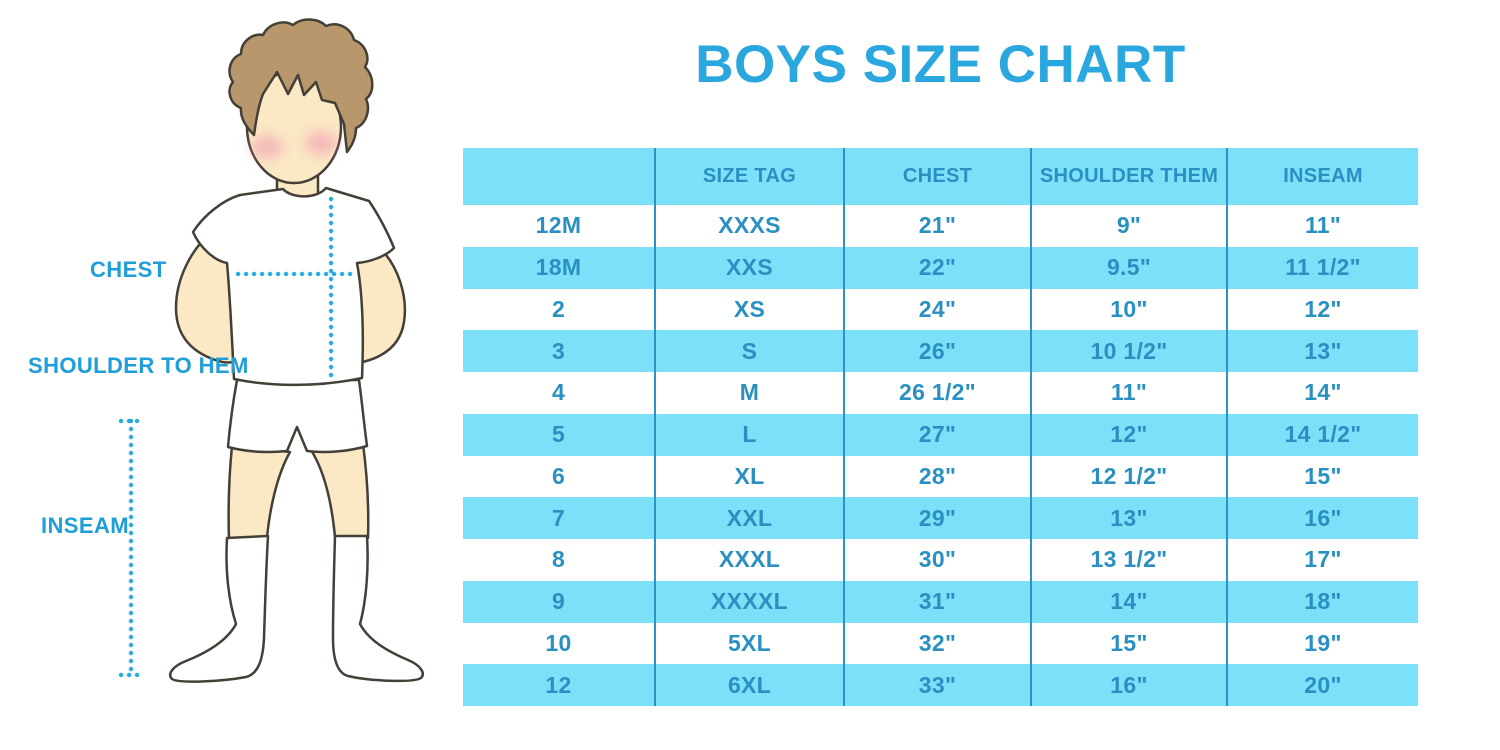 The image size is (1500, 750). Describe the element at coordinates (219, 608) in the screenshot. I see `left-sock` at that location.